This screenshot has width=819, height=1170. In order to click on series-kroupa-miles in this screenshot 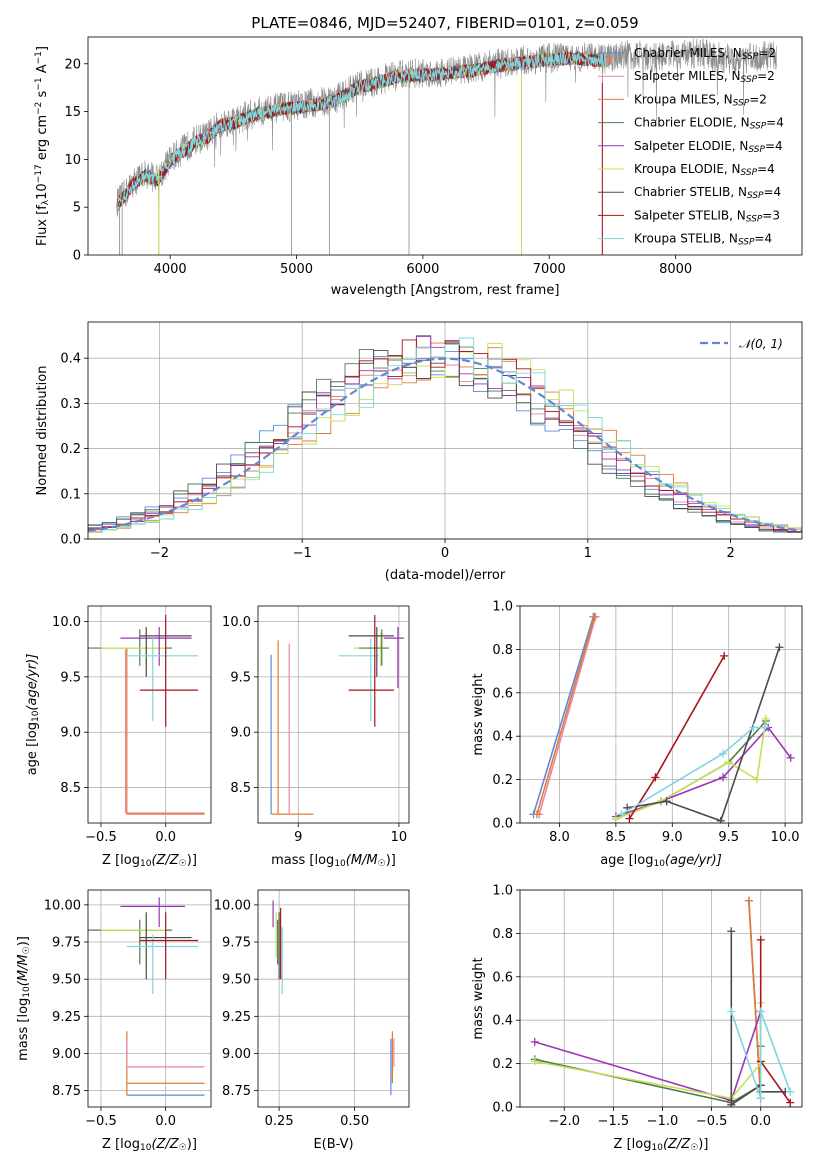, I will do `click(565, 715)`.